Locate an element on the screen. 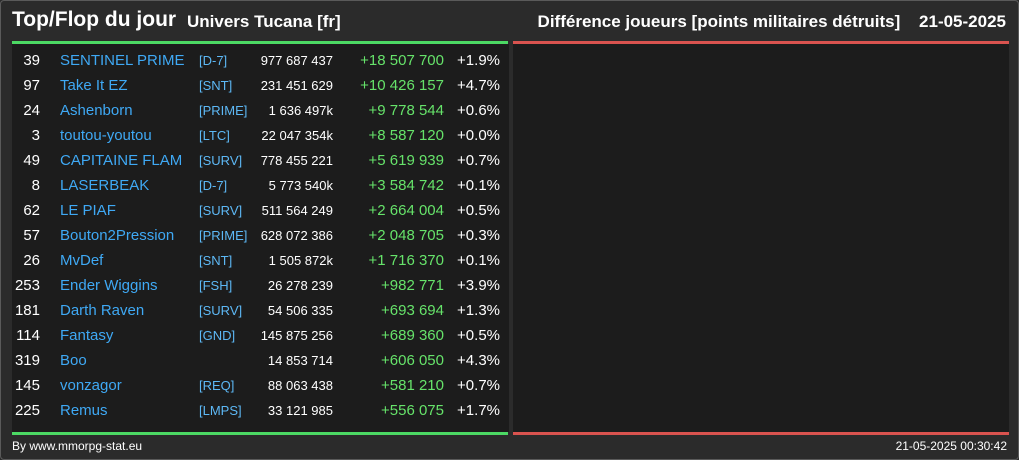  points-difference: +982 771 is located at coordinates (412, 285).